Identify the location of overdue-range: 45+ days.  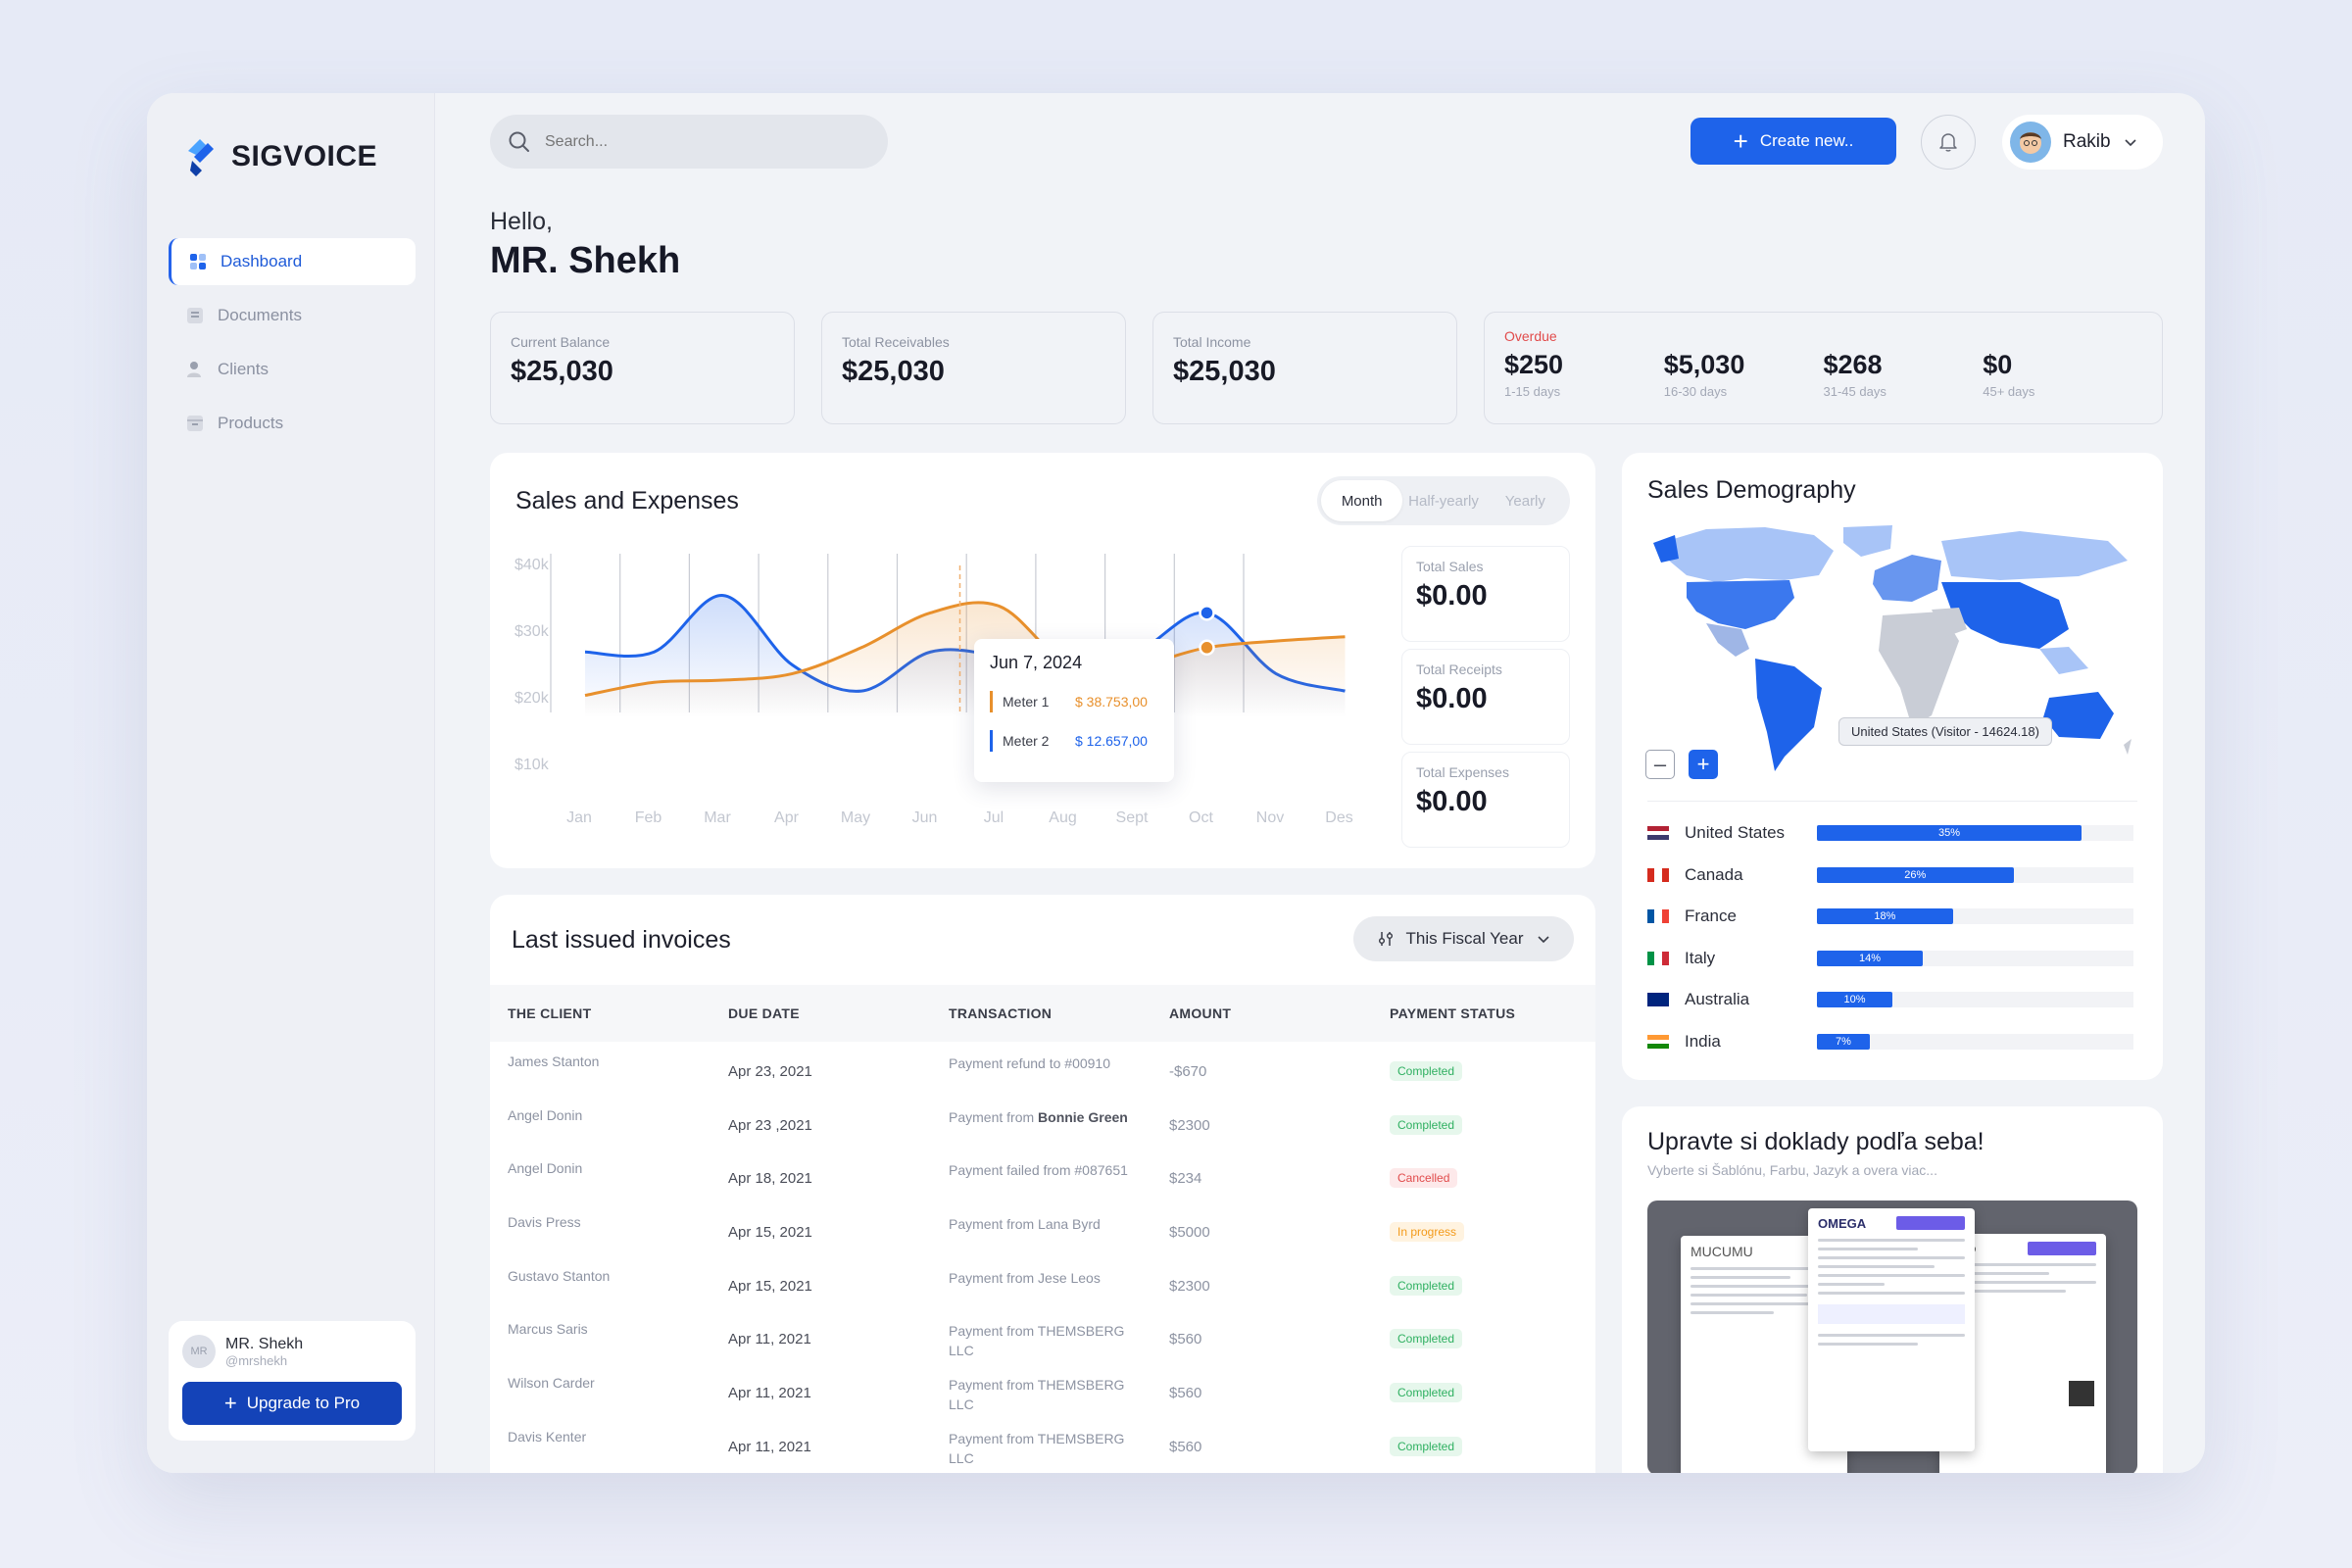
(2009, 391).